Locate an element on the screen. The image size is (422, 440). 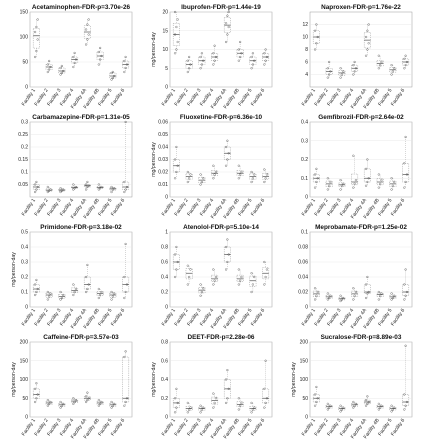
y-tick-label: 10 is located at coordinates (305, 38).